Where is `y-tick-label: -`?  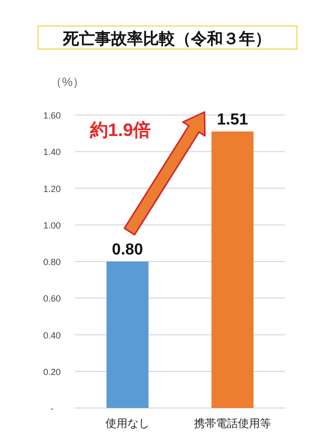
y-tick-label: - is located at coordinates (52, 409).